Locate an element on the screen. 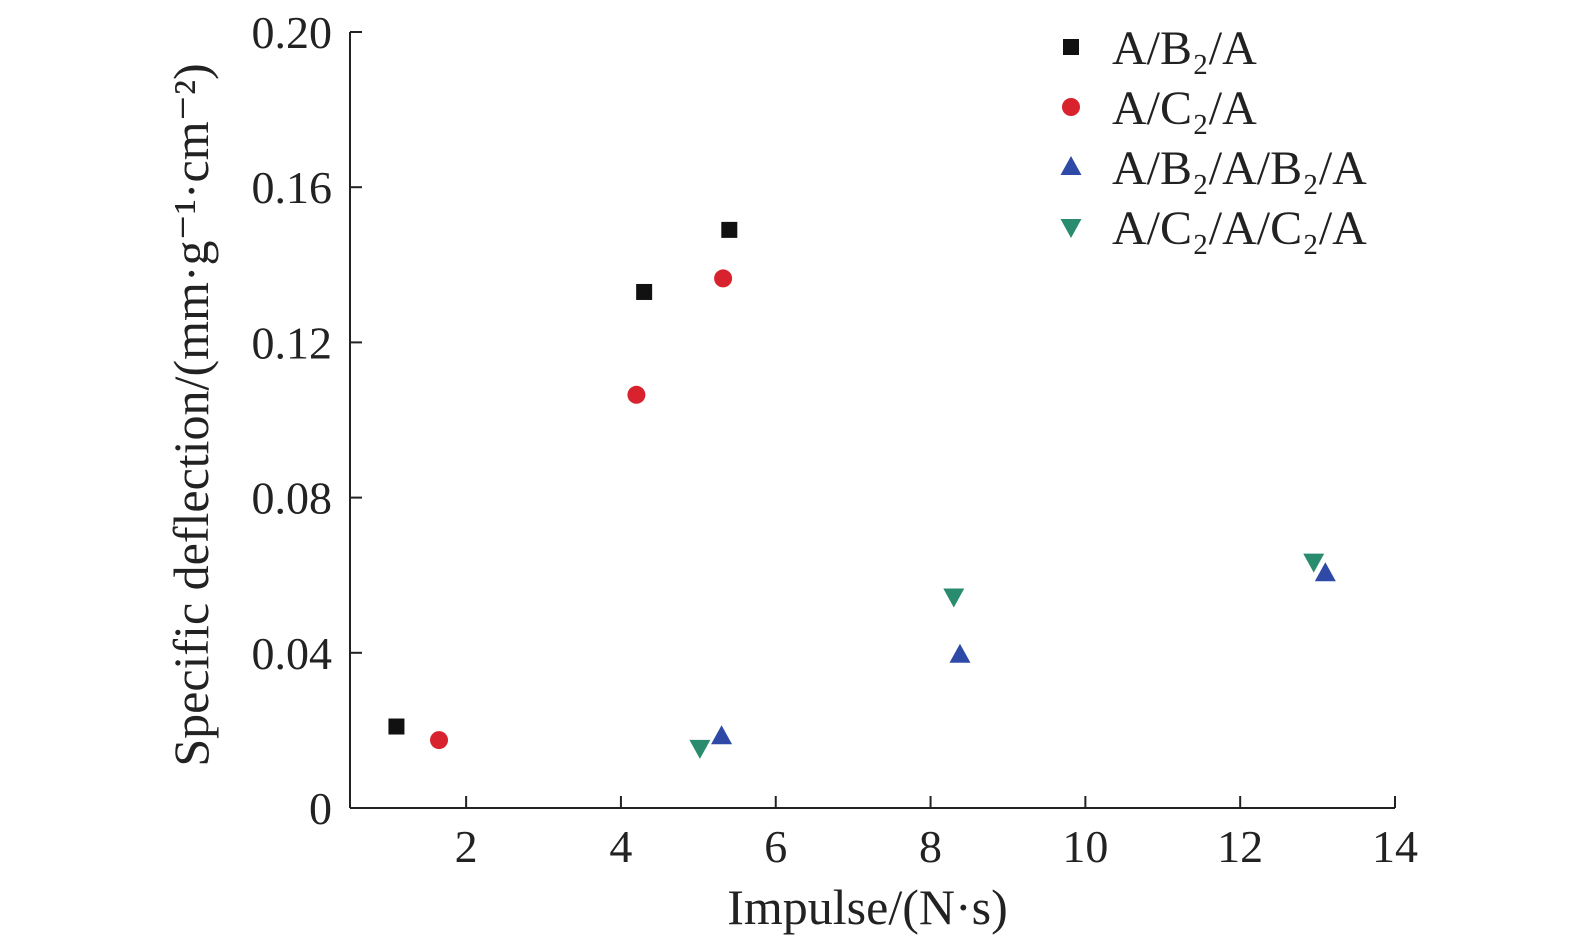 Image resolution: width=1575 pixels, height=942 pixels. y-tick-label: 0.20 is located at coordinates (292, 32).